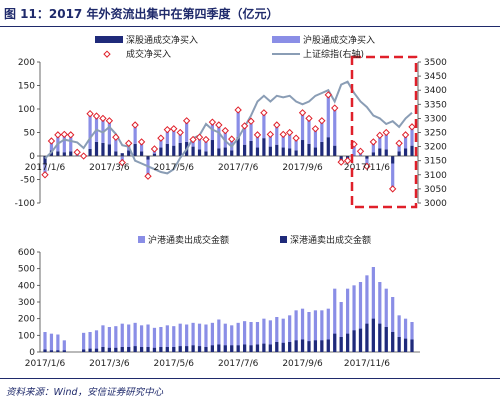 The image size is (500, 406). What do you see at coordinates (250, 392) in the screenshot?
I see `source-bar: 资料来源：Wind，安信证券研究中心` at bounding box center [250, 392].